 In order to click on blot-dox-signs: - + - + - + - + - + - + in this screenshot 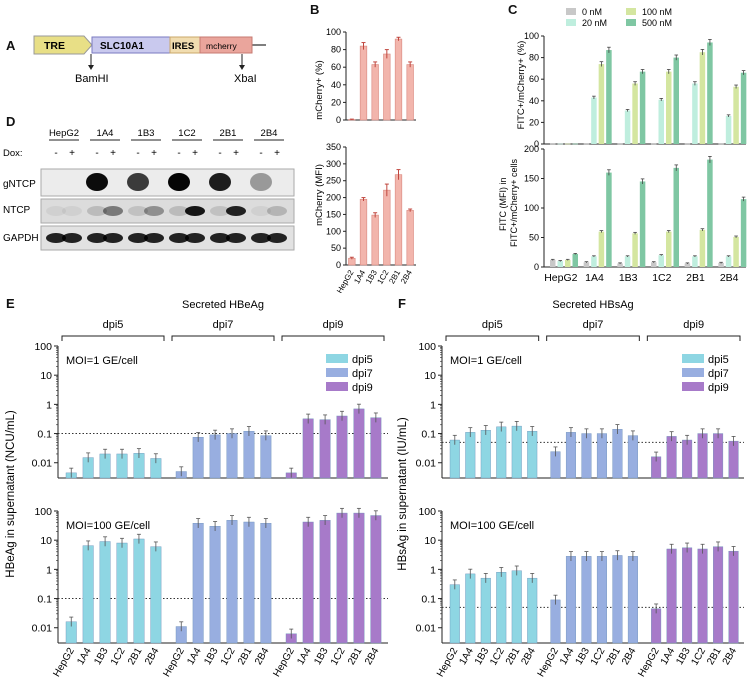, I will do `click(167, 153)`.